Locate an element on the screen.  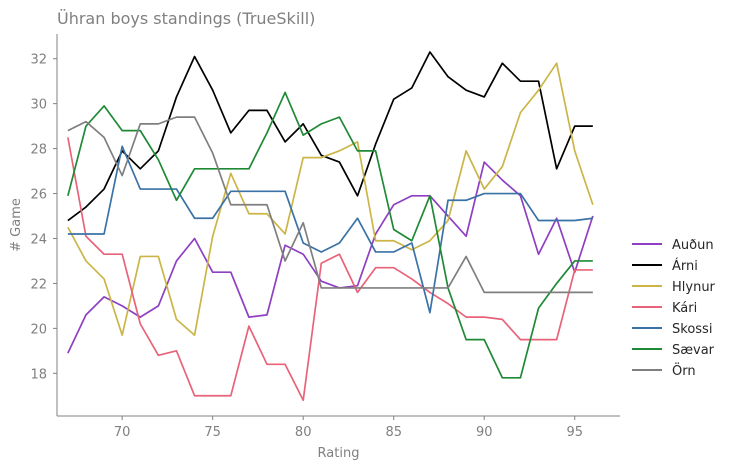
y-tick-label: 26 is located at coordinates (38, 195).